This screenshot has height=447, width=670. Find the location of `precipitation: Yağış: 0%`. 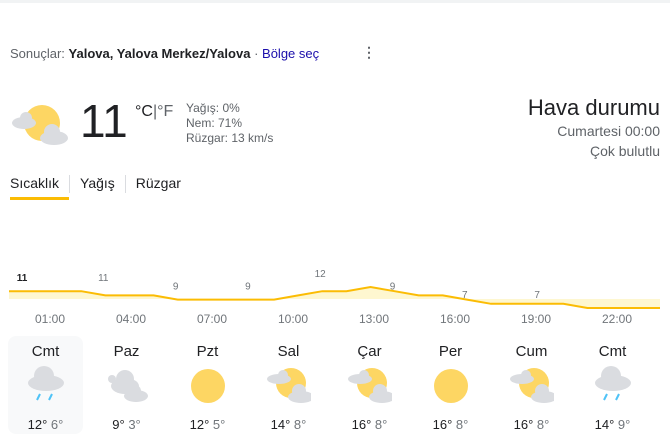

precipitation: Yağış: 0% is located at coordinates (213, 108).